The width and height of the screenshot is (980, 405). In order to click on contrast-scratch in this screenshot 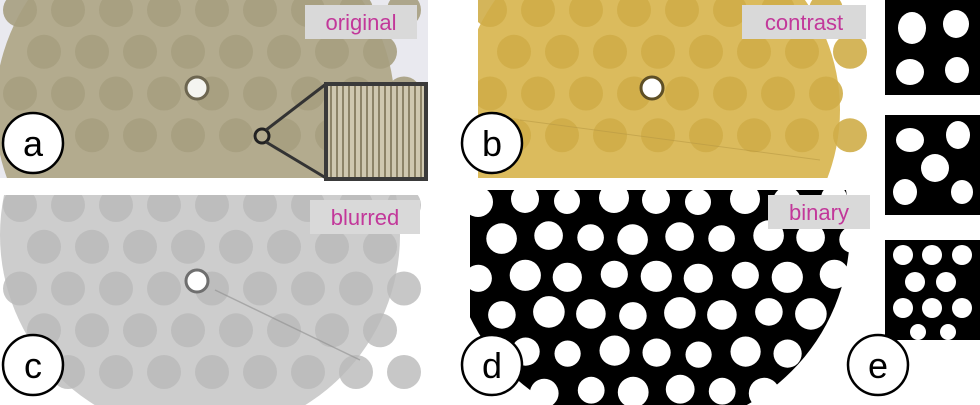, I will do `click(670, 140)`.